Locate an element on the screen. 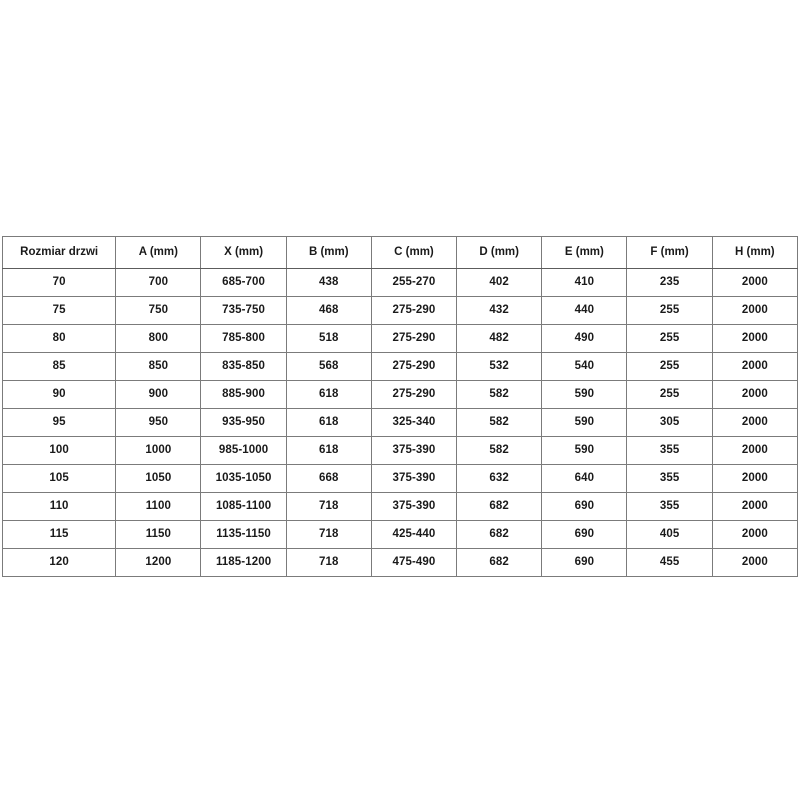 This screenshot has width=800, height=800. cell-value: 425-440 is located at coordinates (414, 534).